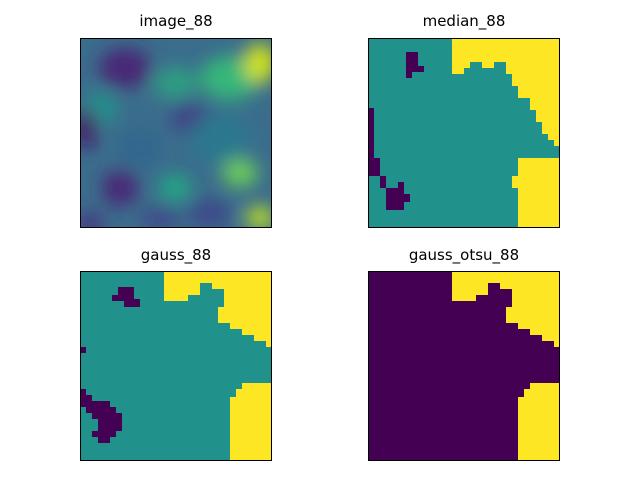 The width and height of the screenshot is (640, 480). I want to click on image-axes, so click(176, 133).